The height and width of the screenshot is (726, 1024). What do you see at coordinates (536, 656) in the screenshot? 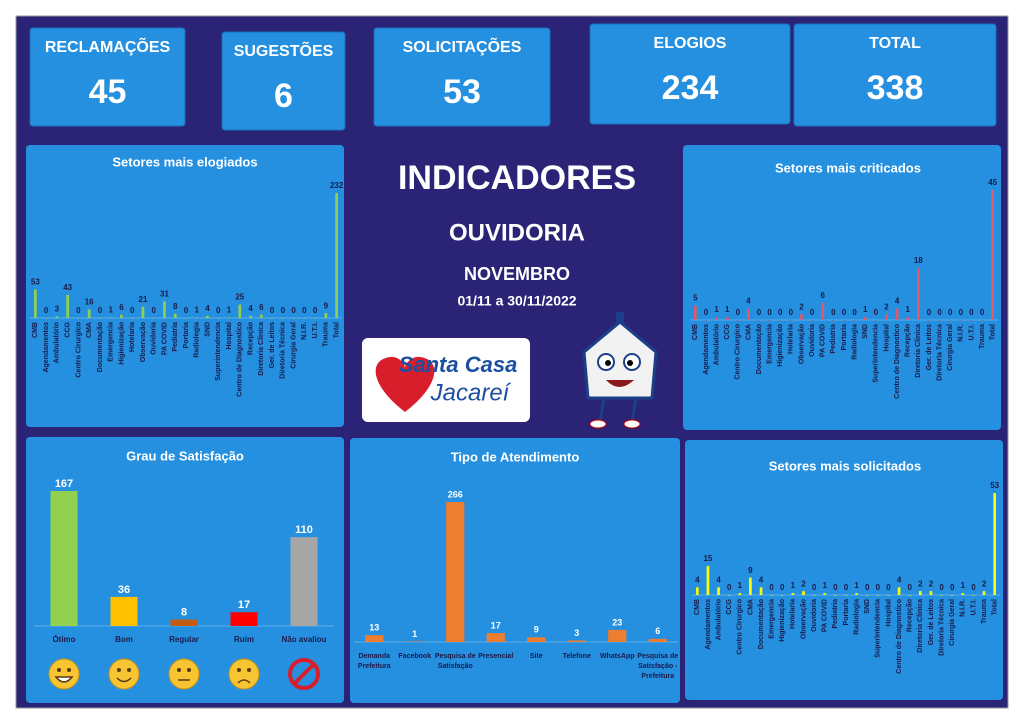
I see `category-label: Site` at bounding box center [536, 656].